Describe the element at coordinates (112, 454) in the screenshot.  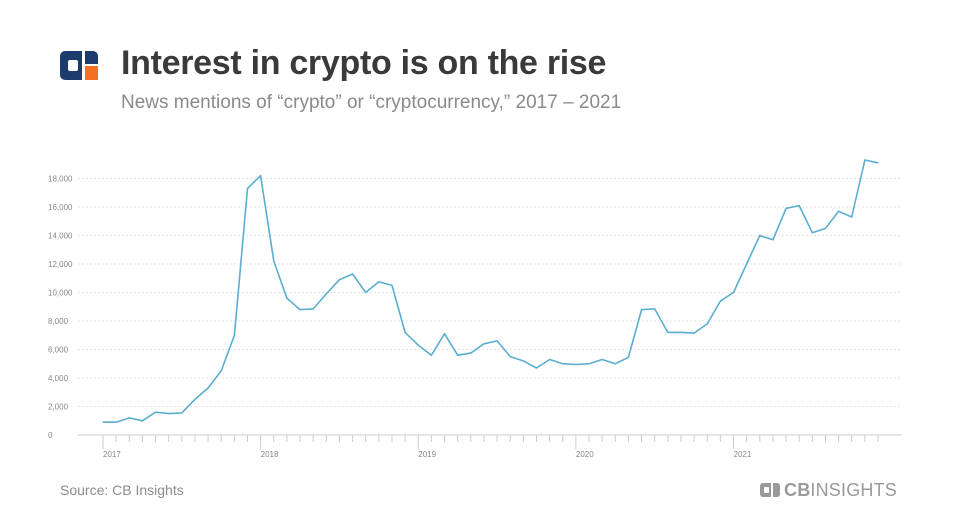
I see `x-tick-label: 2017` at that location.